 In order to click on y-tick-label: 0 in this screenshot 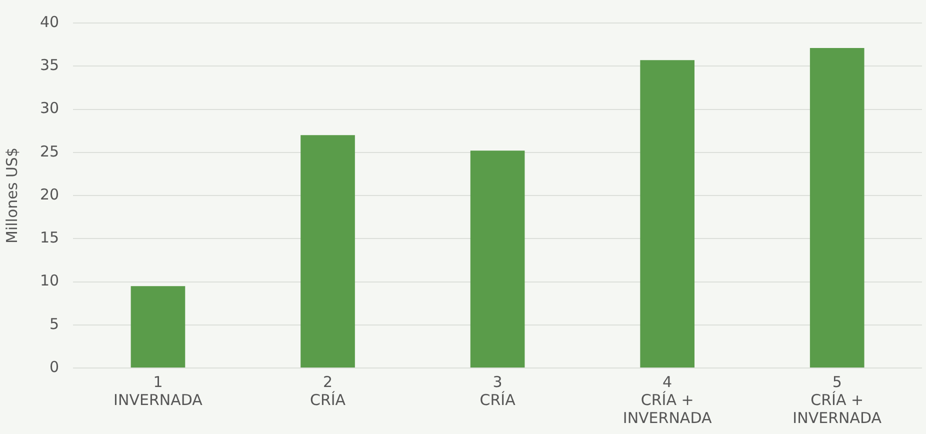, I will do `click(55, 367)`.